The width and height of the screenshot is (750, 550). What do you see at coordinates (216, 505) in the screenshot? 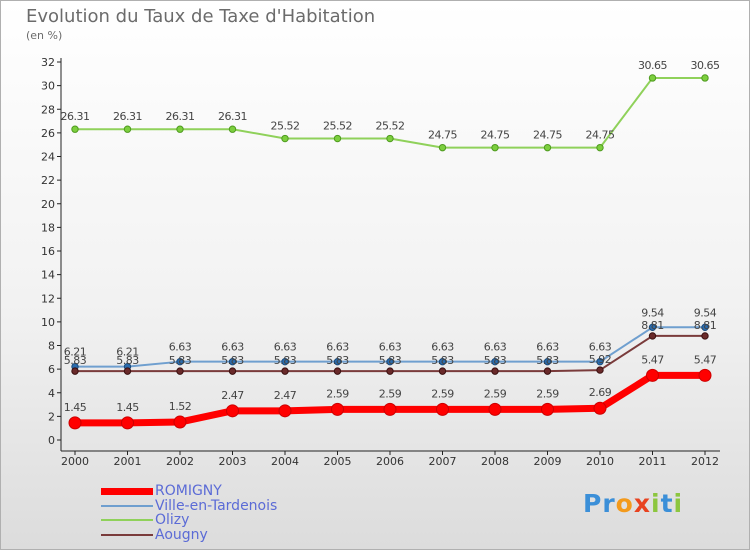
I see `legend-label: Ville-en-Tardenois` at bounding box center [216, 505].